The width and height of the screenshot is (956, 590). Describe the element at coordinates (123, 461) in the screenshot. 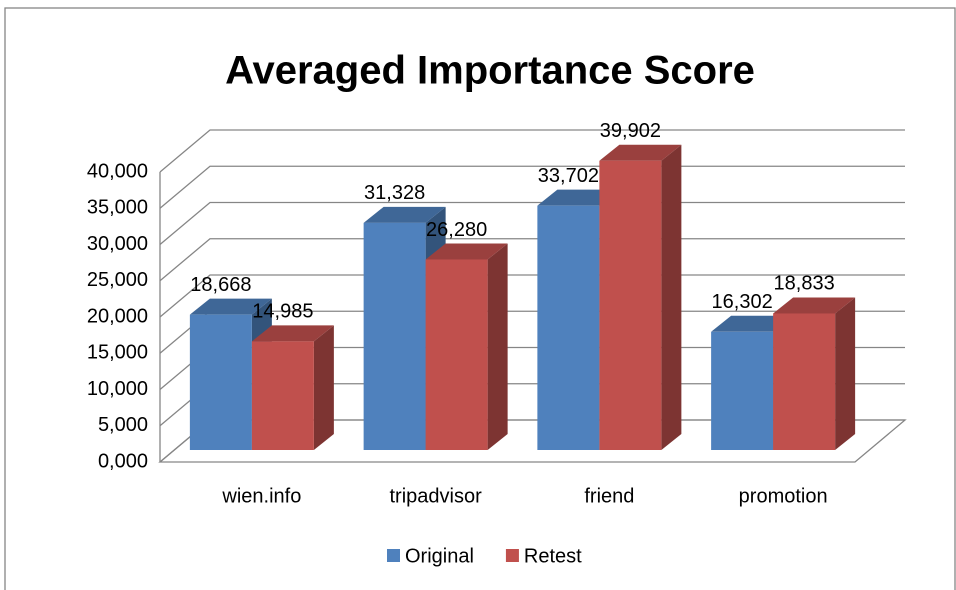

I see `y-tick-label: 0,000` at that location.